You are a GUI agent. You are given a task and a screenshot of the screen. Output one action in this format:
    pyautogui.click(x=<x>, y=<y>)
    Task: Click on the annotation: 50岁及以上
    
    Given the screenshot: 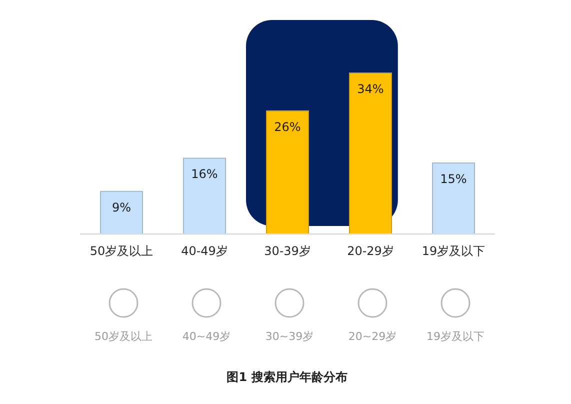 What is the action you would take?
    pyautogui.click(x=123, y=336)
    